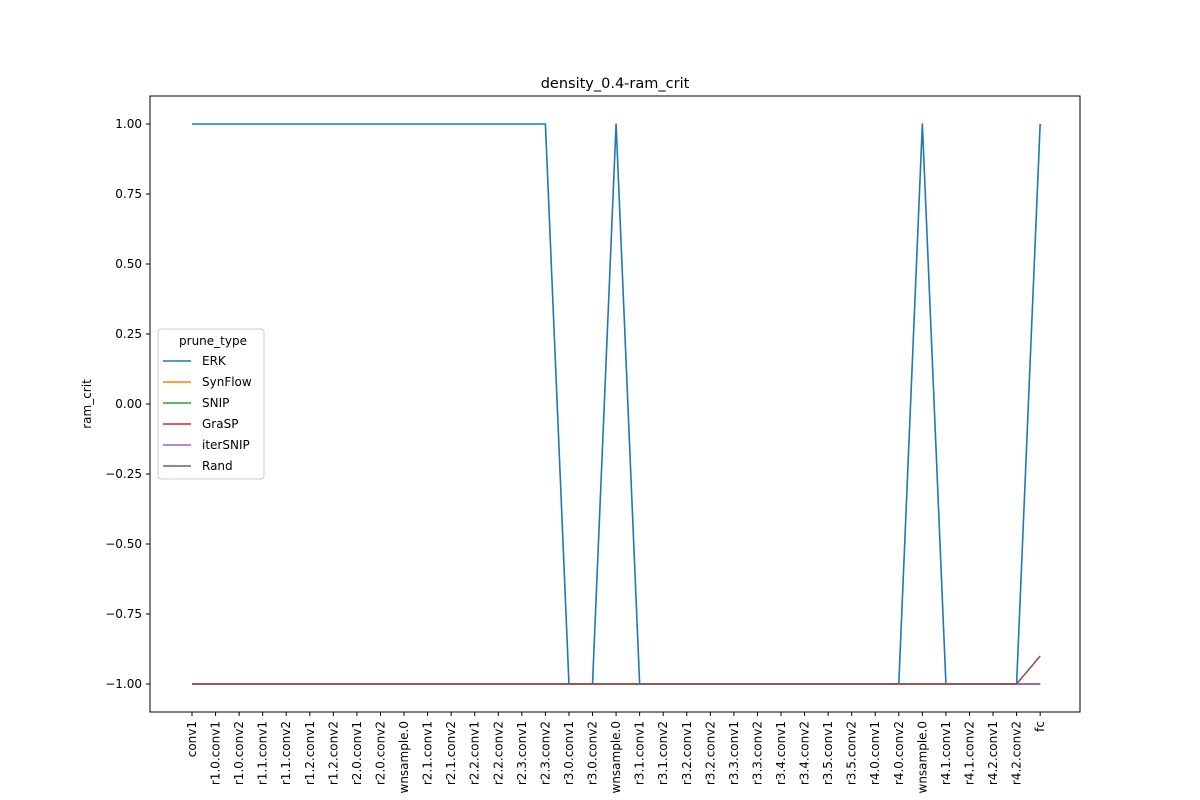  I want to click on x-tick-label: r3.2.conv1, so click(687, 753).